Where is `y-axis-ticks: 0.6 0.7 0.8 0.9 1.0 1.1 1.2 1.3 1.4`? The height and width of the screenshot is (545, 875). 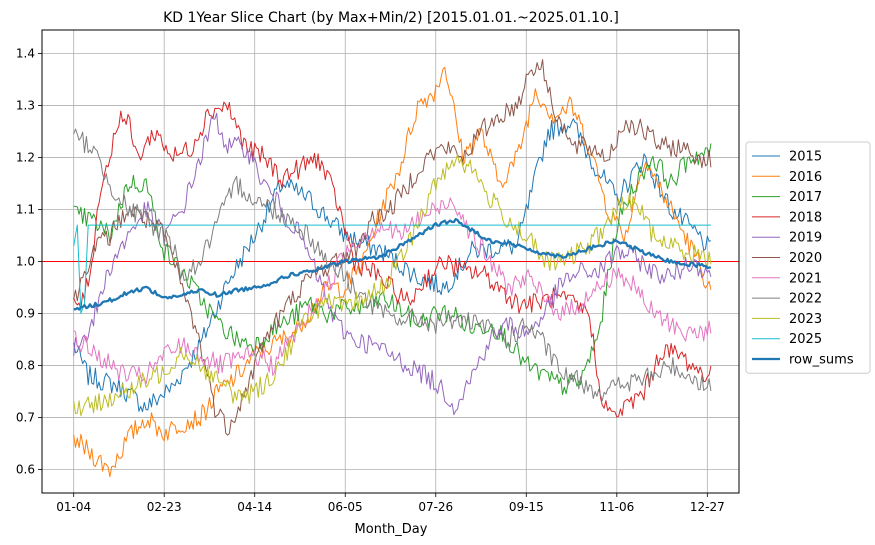
y-axis-ticks: 0.6 0.7 0.8 0.9 1.0 1.1 1.2 1.3 1.4 is located at coordinates (29, 261).